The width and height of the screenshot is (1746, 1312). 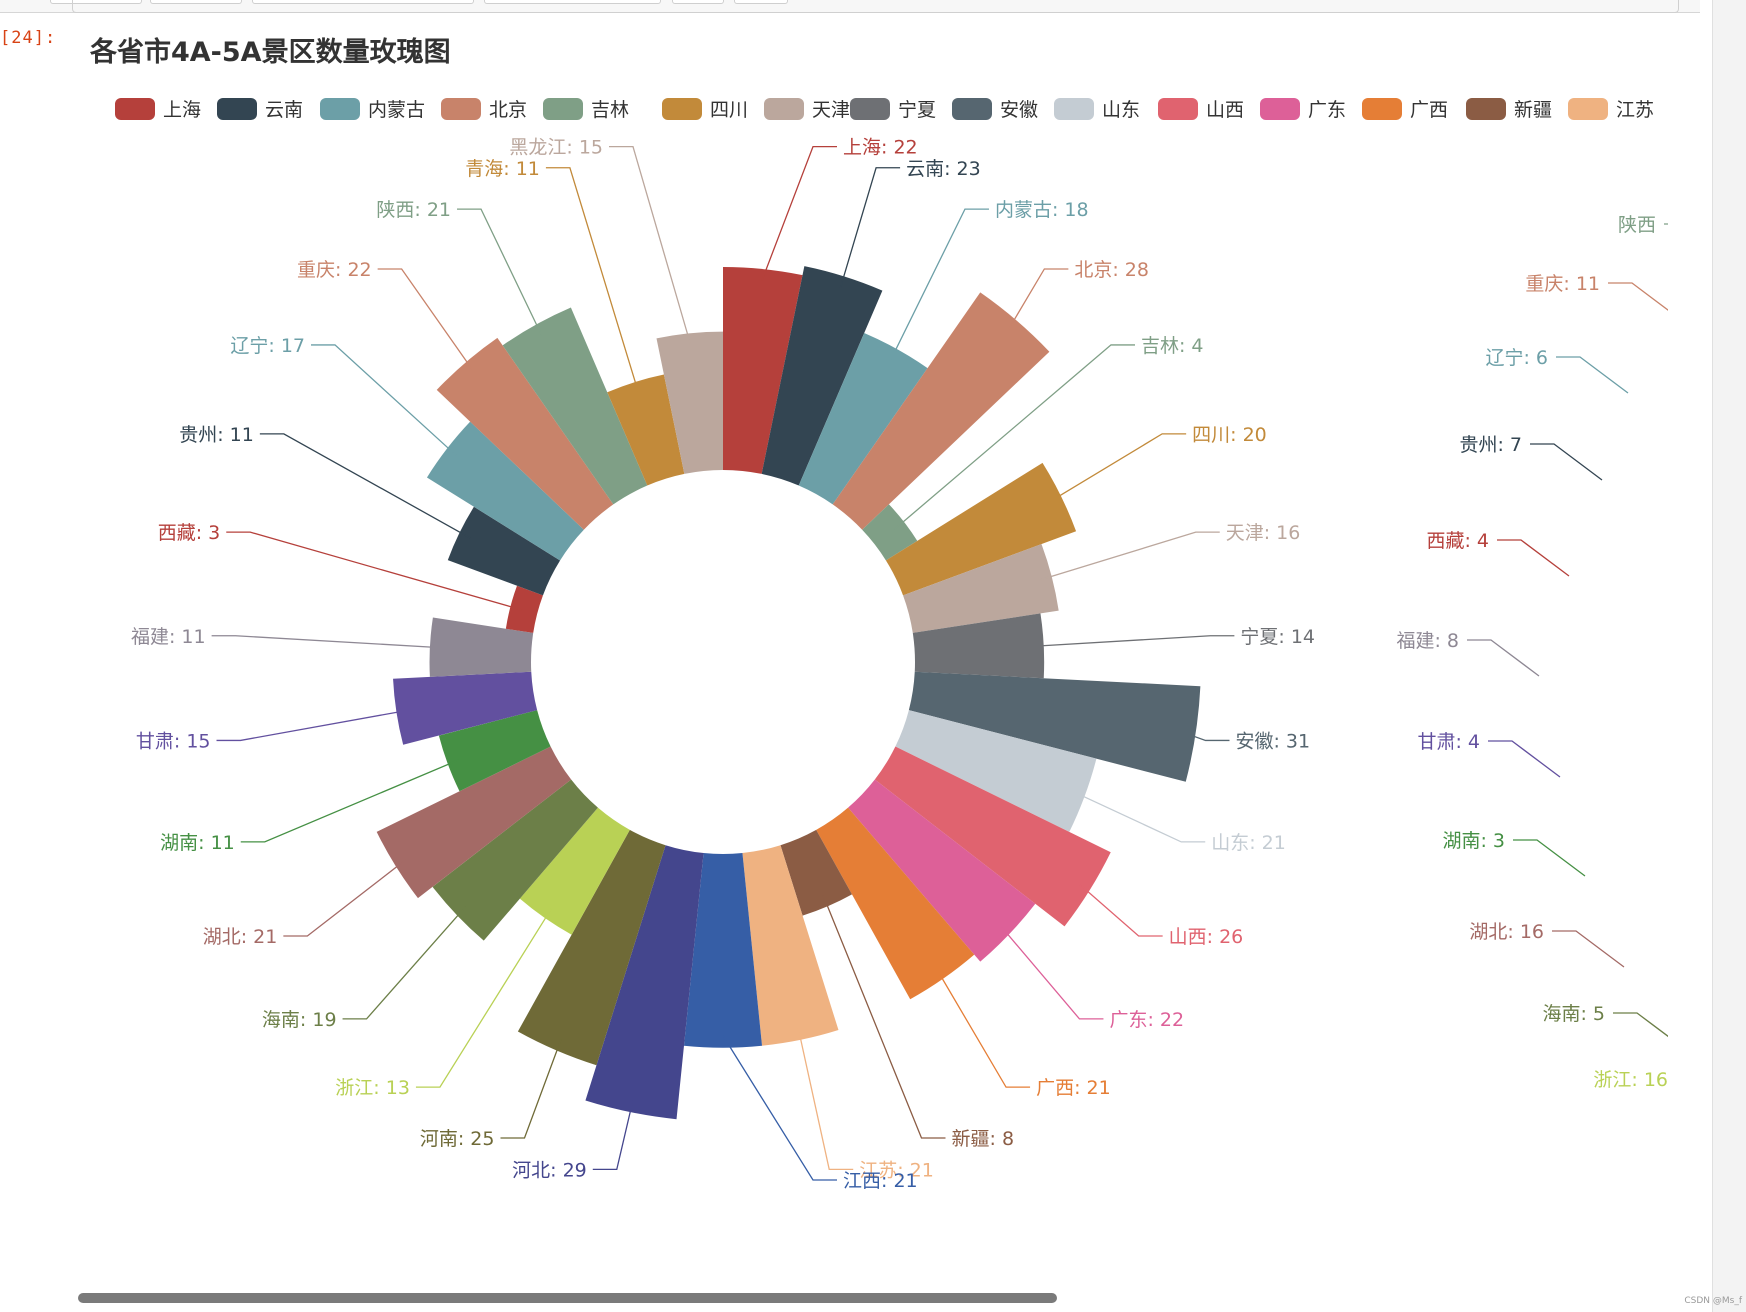 I want to click on chart-legend: 上海 云南 内蒙古 北京 吉林 四川 天津 宁夏 安徽 山东 山西 广东 广西 新疆 江苏, so click(x=884, y=109).